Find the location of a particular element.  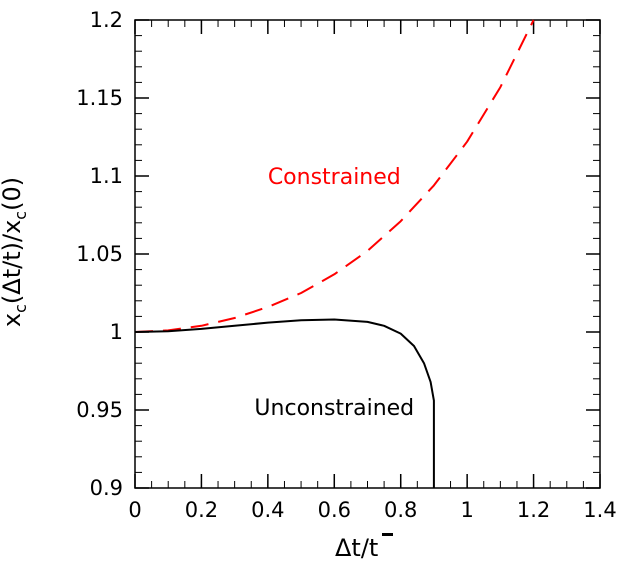

x-tick-label: 1.2 is located at coordinates (533, 510).